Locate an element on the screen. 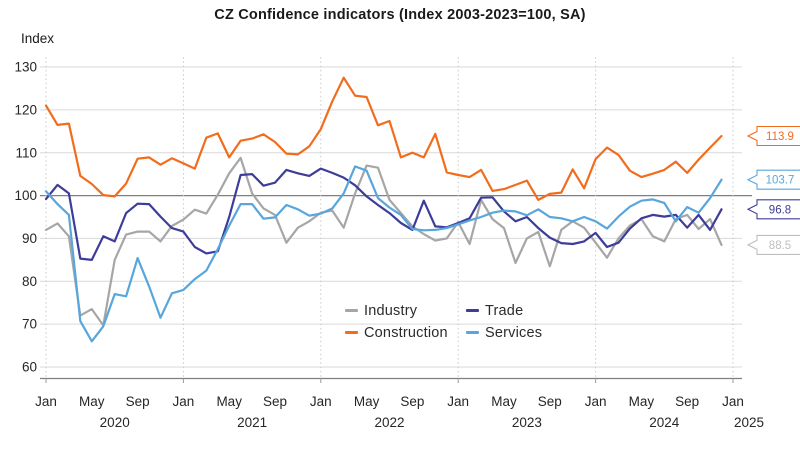 The height and width of the screenshot is (450, 800). legend-item-services: Services is located at coordinates (504, 332).